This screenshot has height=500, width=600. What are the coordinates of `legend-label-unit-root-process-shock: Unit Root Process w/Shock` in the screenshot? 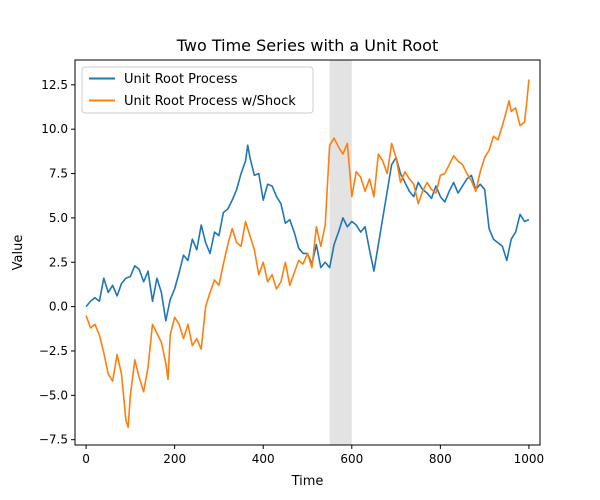 It's located at (210, 101).